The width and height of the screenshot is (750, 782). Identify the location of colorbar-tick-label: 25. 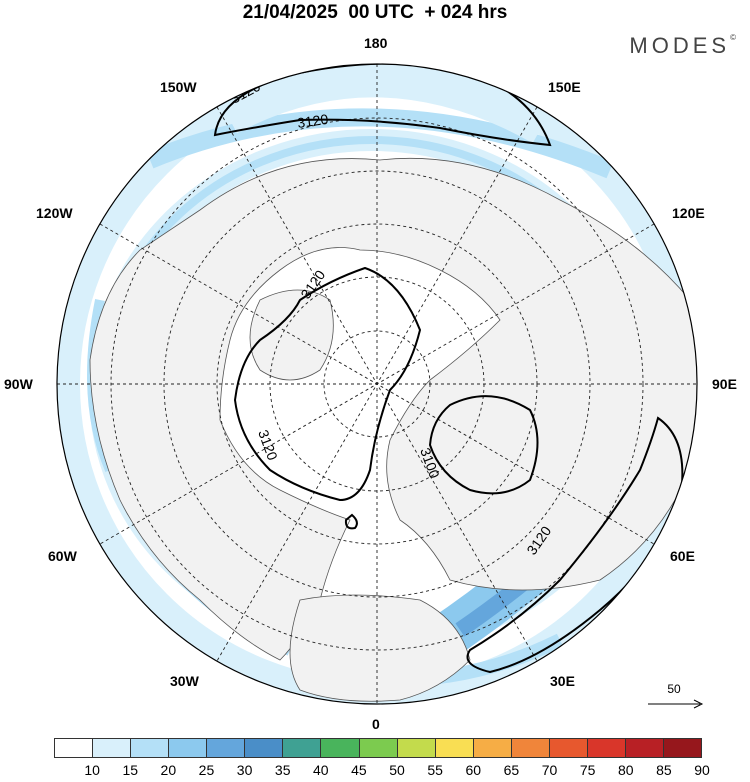
(206, 770).